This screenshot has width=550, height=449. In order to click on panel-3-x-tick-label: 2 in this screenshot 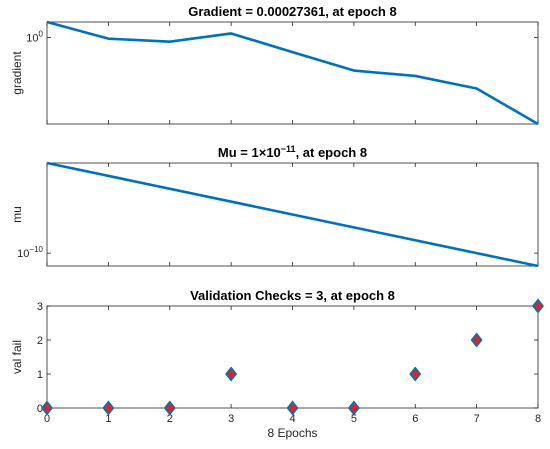, I will do `click(170, 419)`.